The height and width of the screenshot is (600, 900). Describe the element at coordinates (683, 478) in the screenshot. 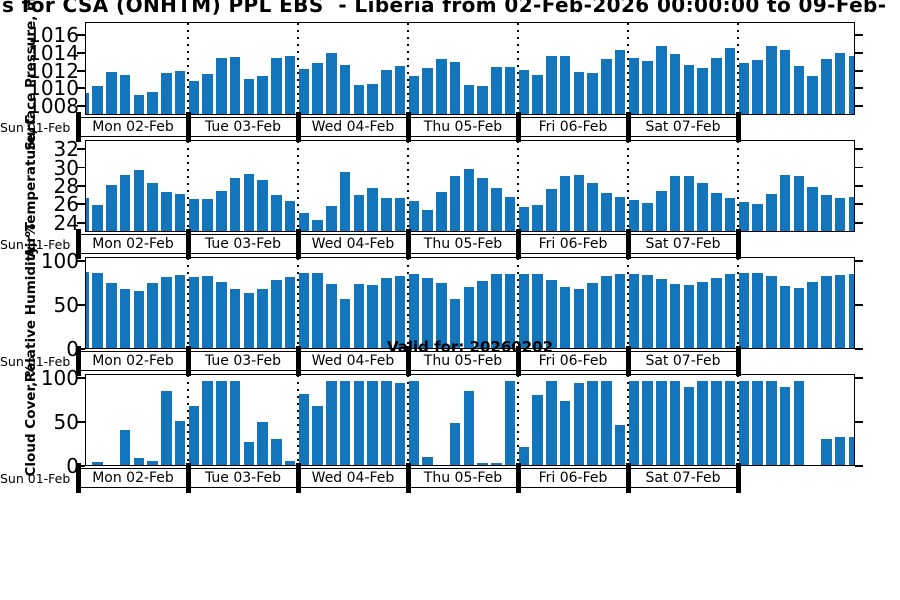

I see `day-box: Sat 07-Feb` at that location.